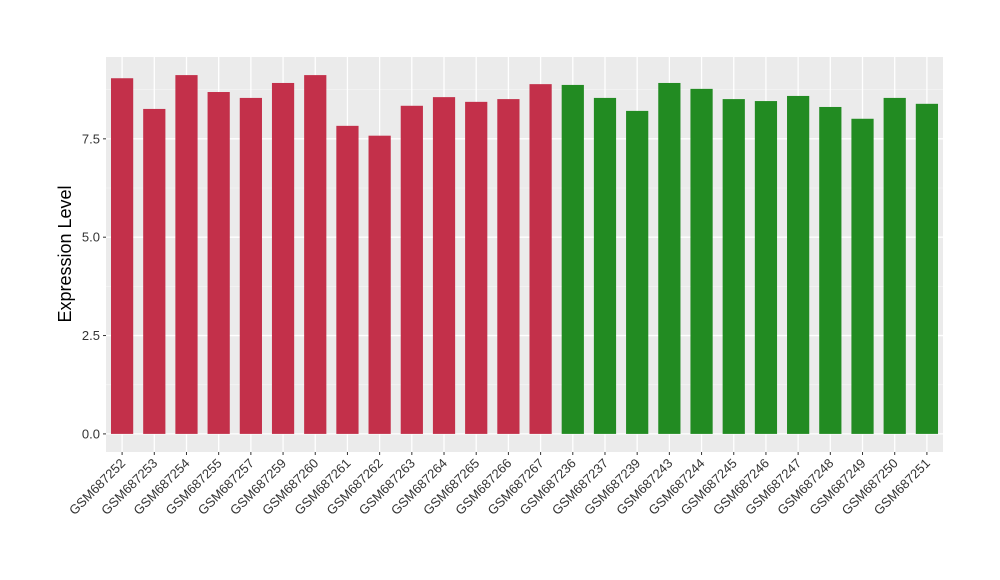 The width and height of the screenshot is (1000, 580). What do you see at coordinates (94, 286) in the screenshot?
I see `y-axis: 0.0 2.5 5.0 7.5` at bounding box center [94, 286].